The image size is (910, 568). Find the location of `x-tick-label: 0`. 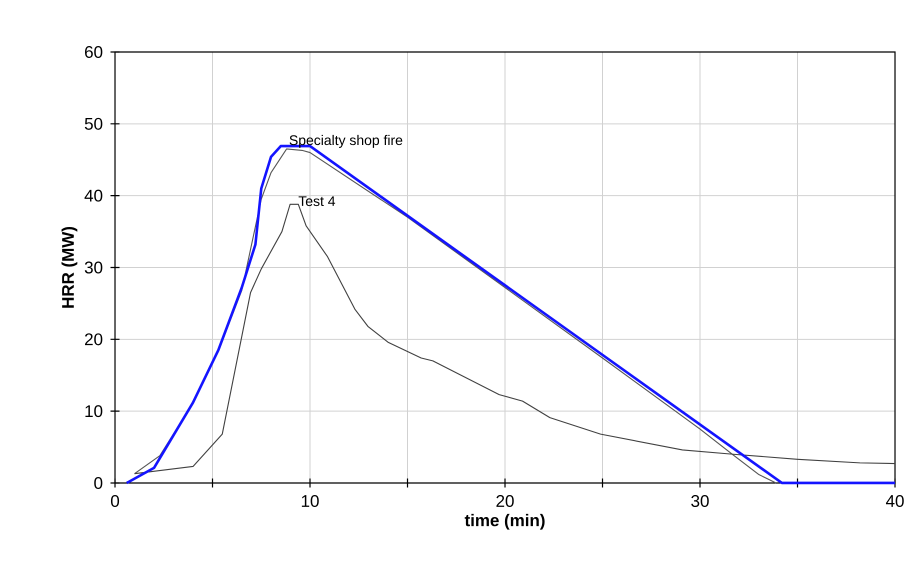

x-tick-label: 0 is located at coordinates (115, 501).